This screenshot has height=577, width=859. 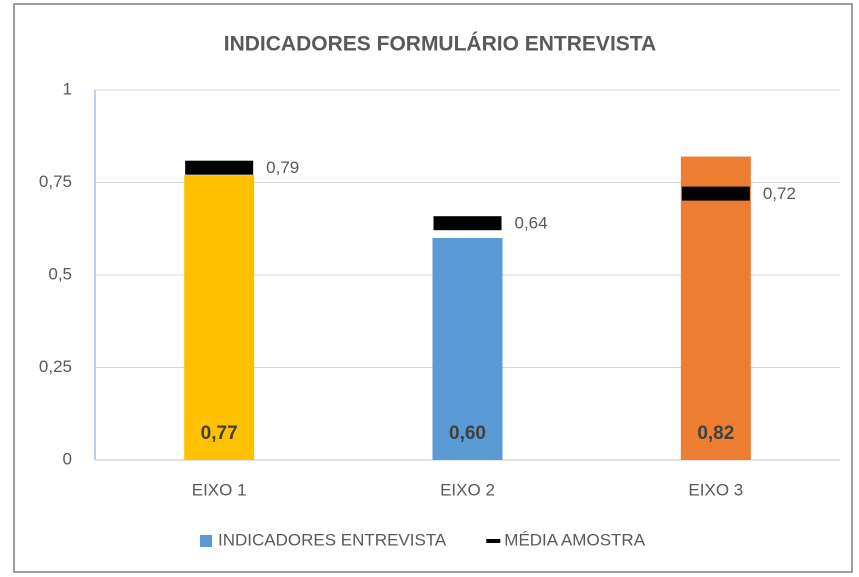 I want to click on x-tick-label: EIXO 2, so click(x=467, y=489).